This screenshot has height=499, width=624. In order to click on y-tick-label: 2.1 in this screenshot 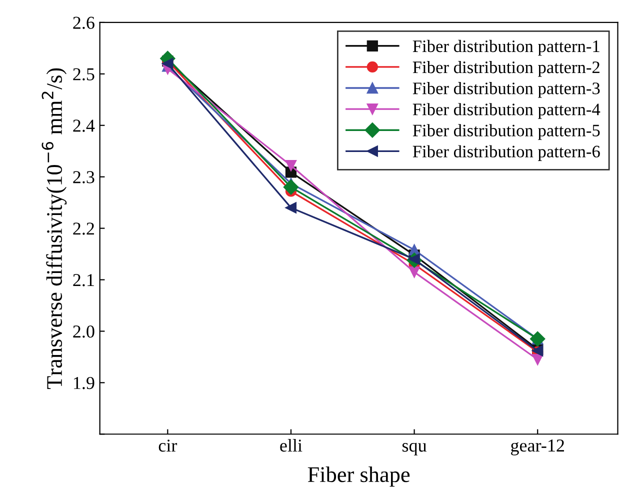, I will do `click(83, 280)`.